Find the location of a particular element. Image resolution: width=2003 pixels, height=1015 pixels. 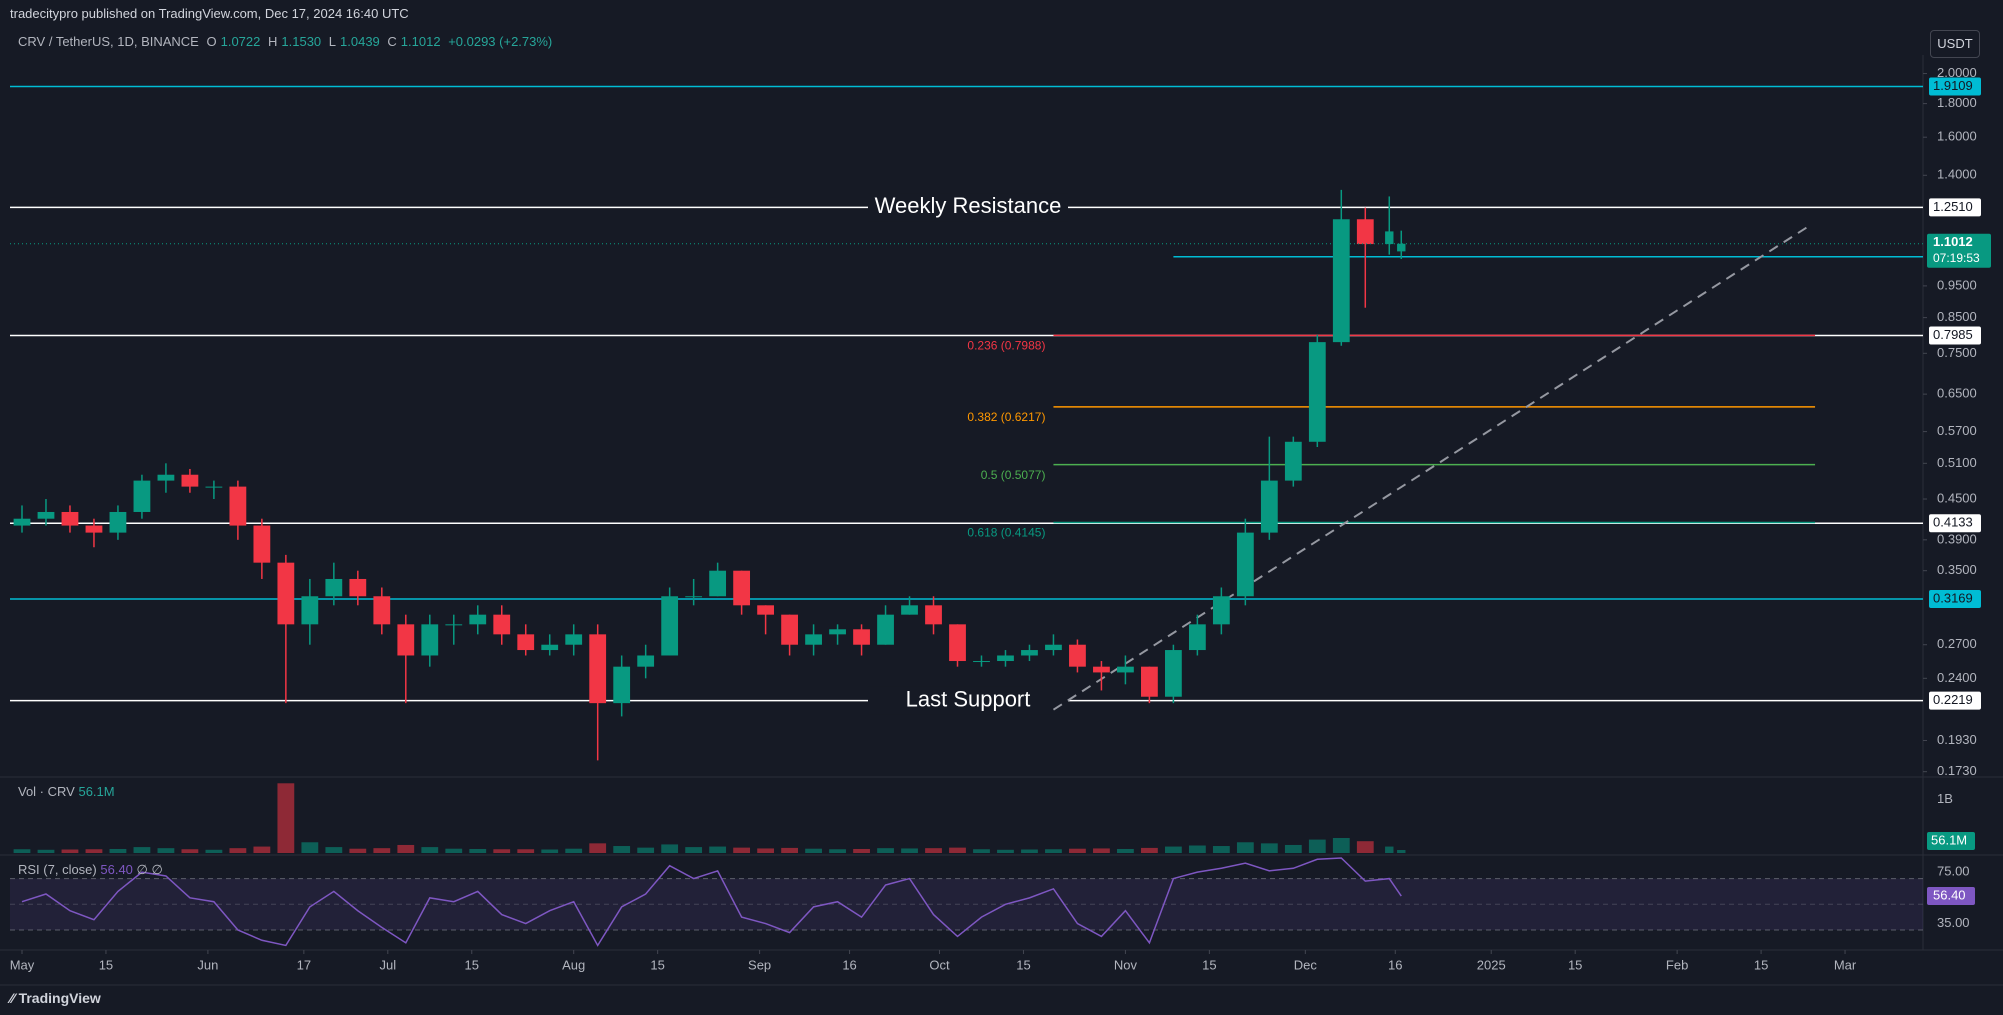

x-tick-label: May is located at coordinates (22, 964).